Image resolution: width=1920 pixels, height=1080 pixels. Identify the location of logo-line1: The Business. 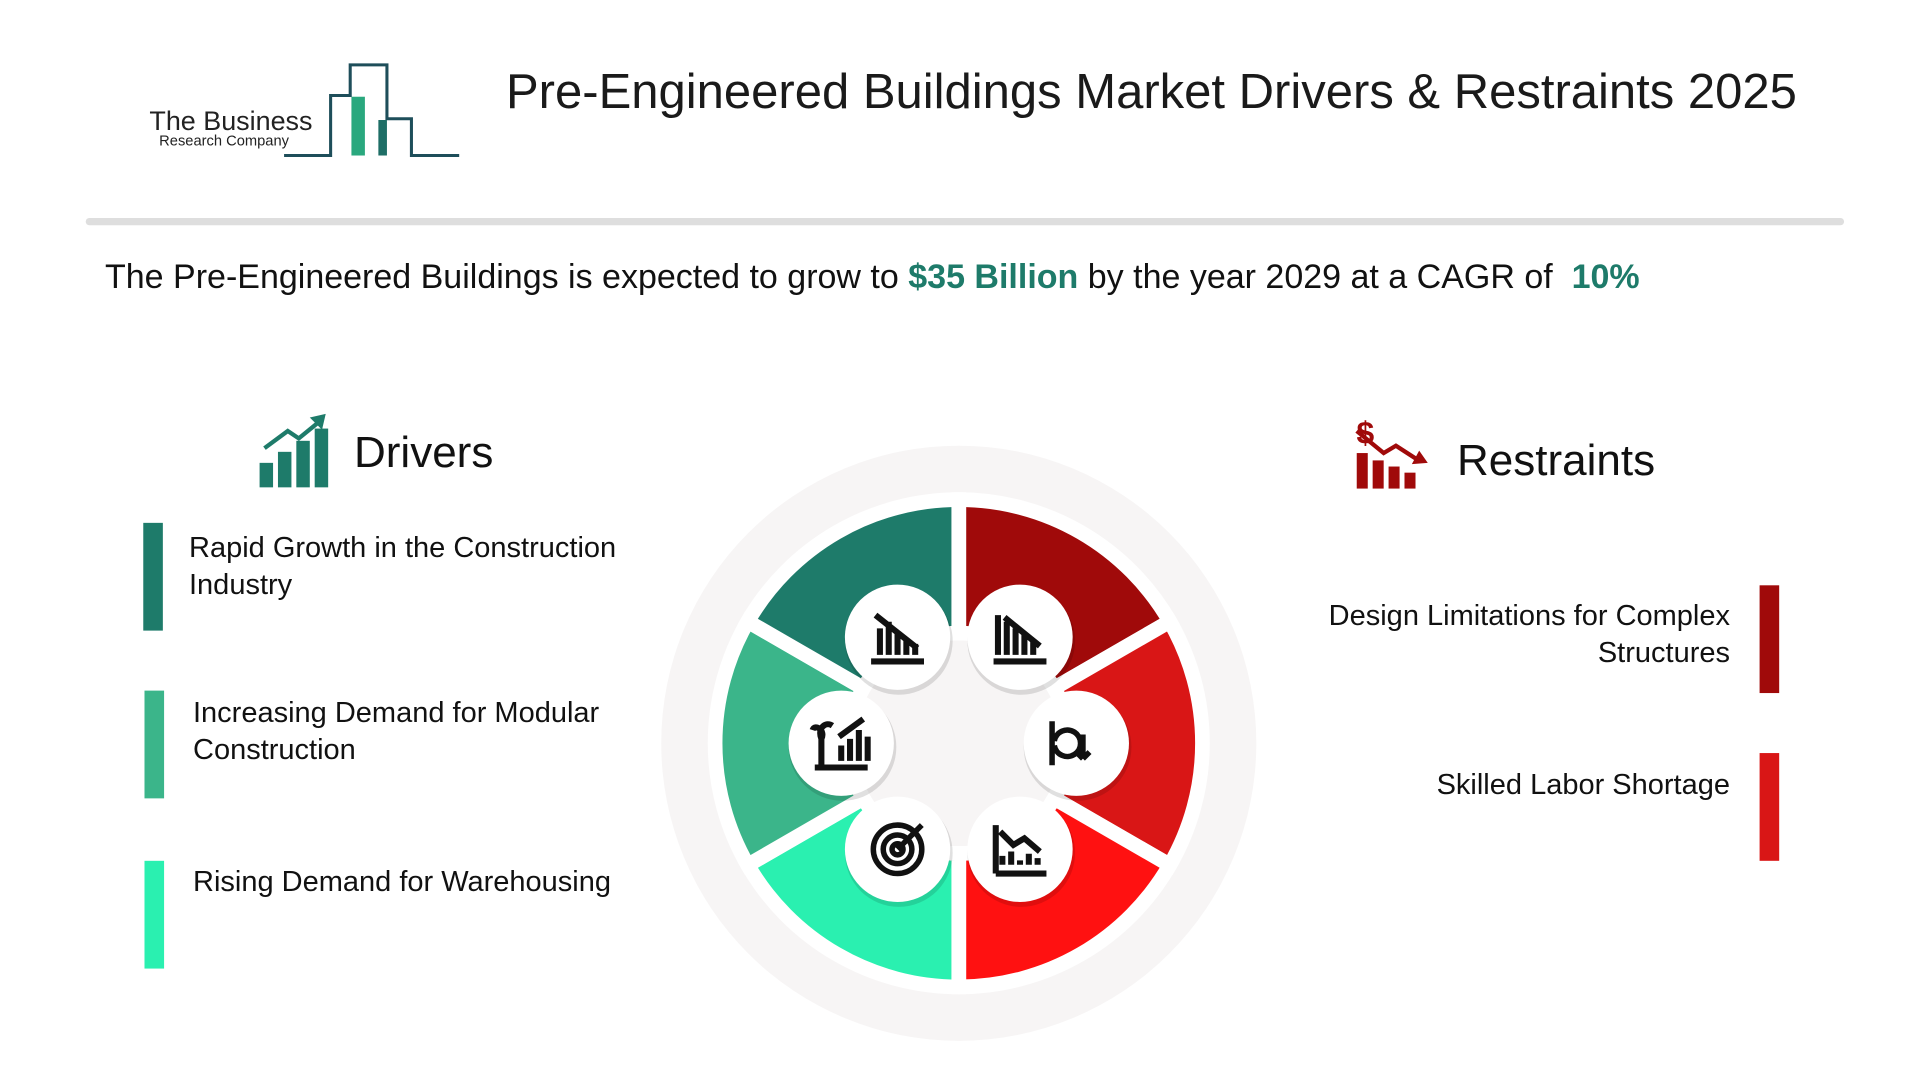
(230, 121).